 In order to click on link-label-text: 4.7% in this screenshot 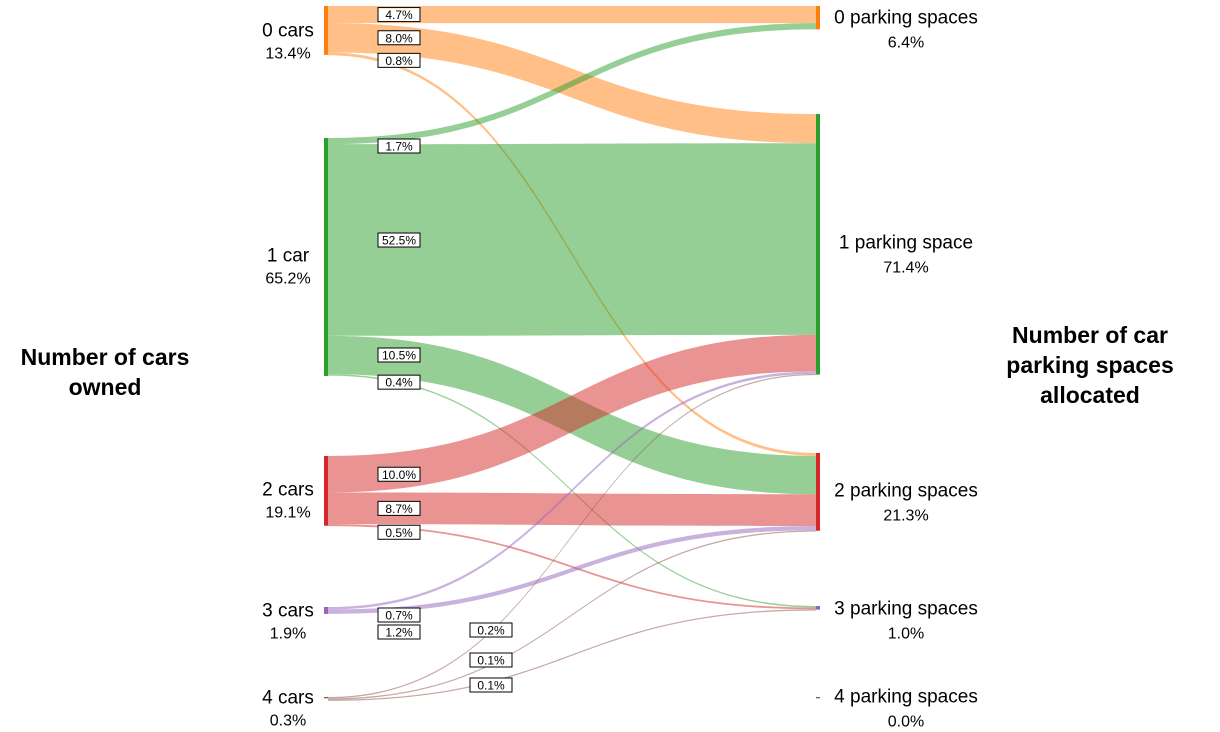, I will do `click(399, 15)`.